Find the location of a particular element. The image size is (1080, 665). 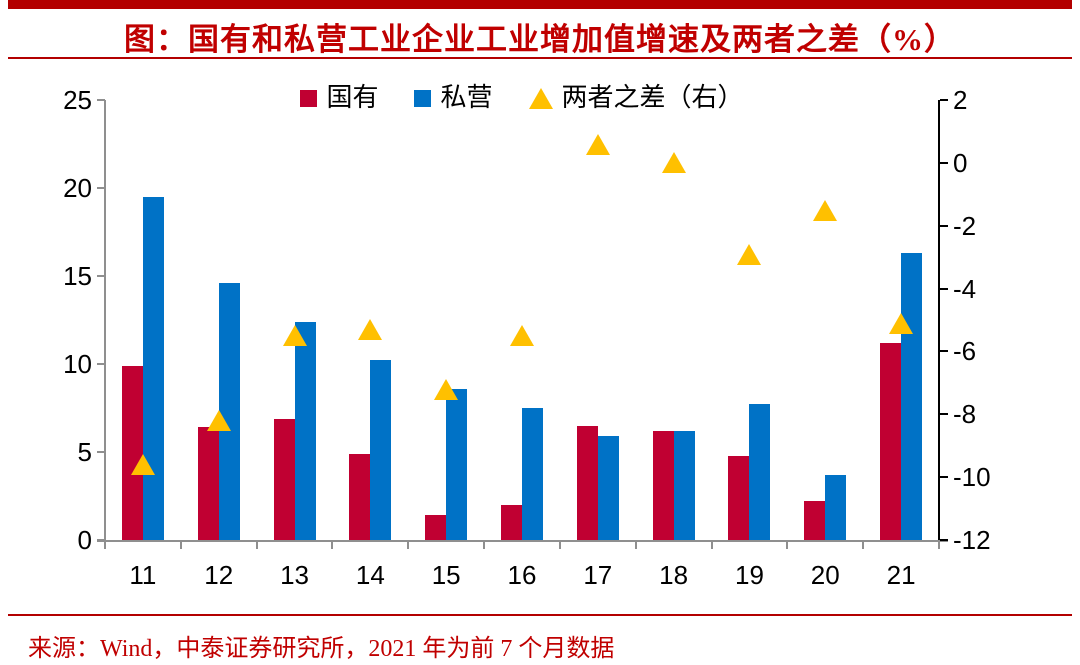

x-axis-category-label: 16 is located at coordinates (522, 575).